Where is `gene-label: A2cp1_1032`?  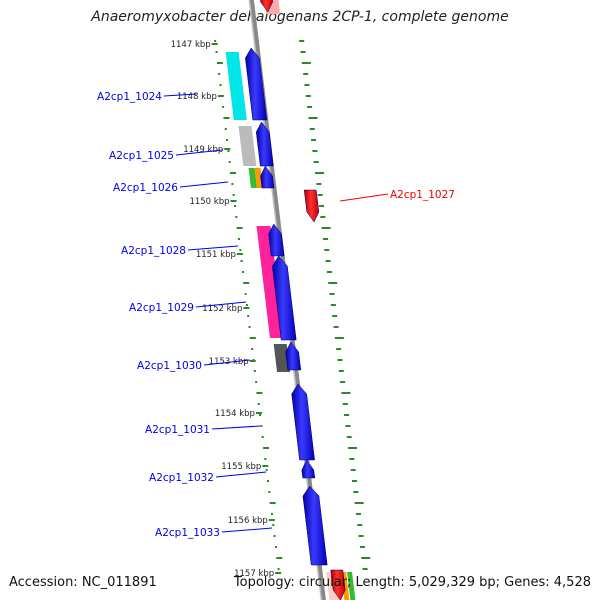
gene-label: A2cp1_1032 is located at coordinates (181, 478).